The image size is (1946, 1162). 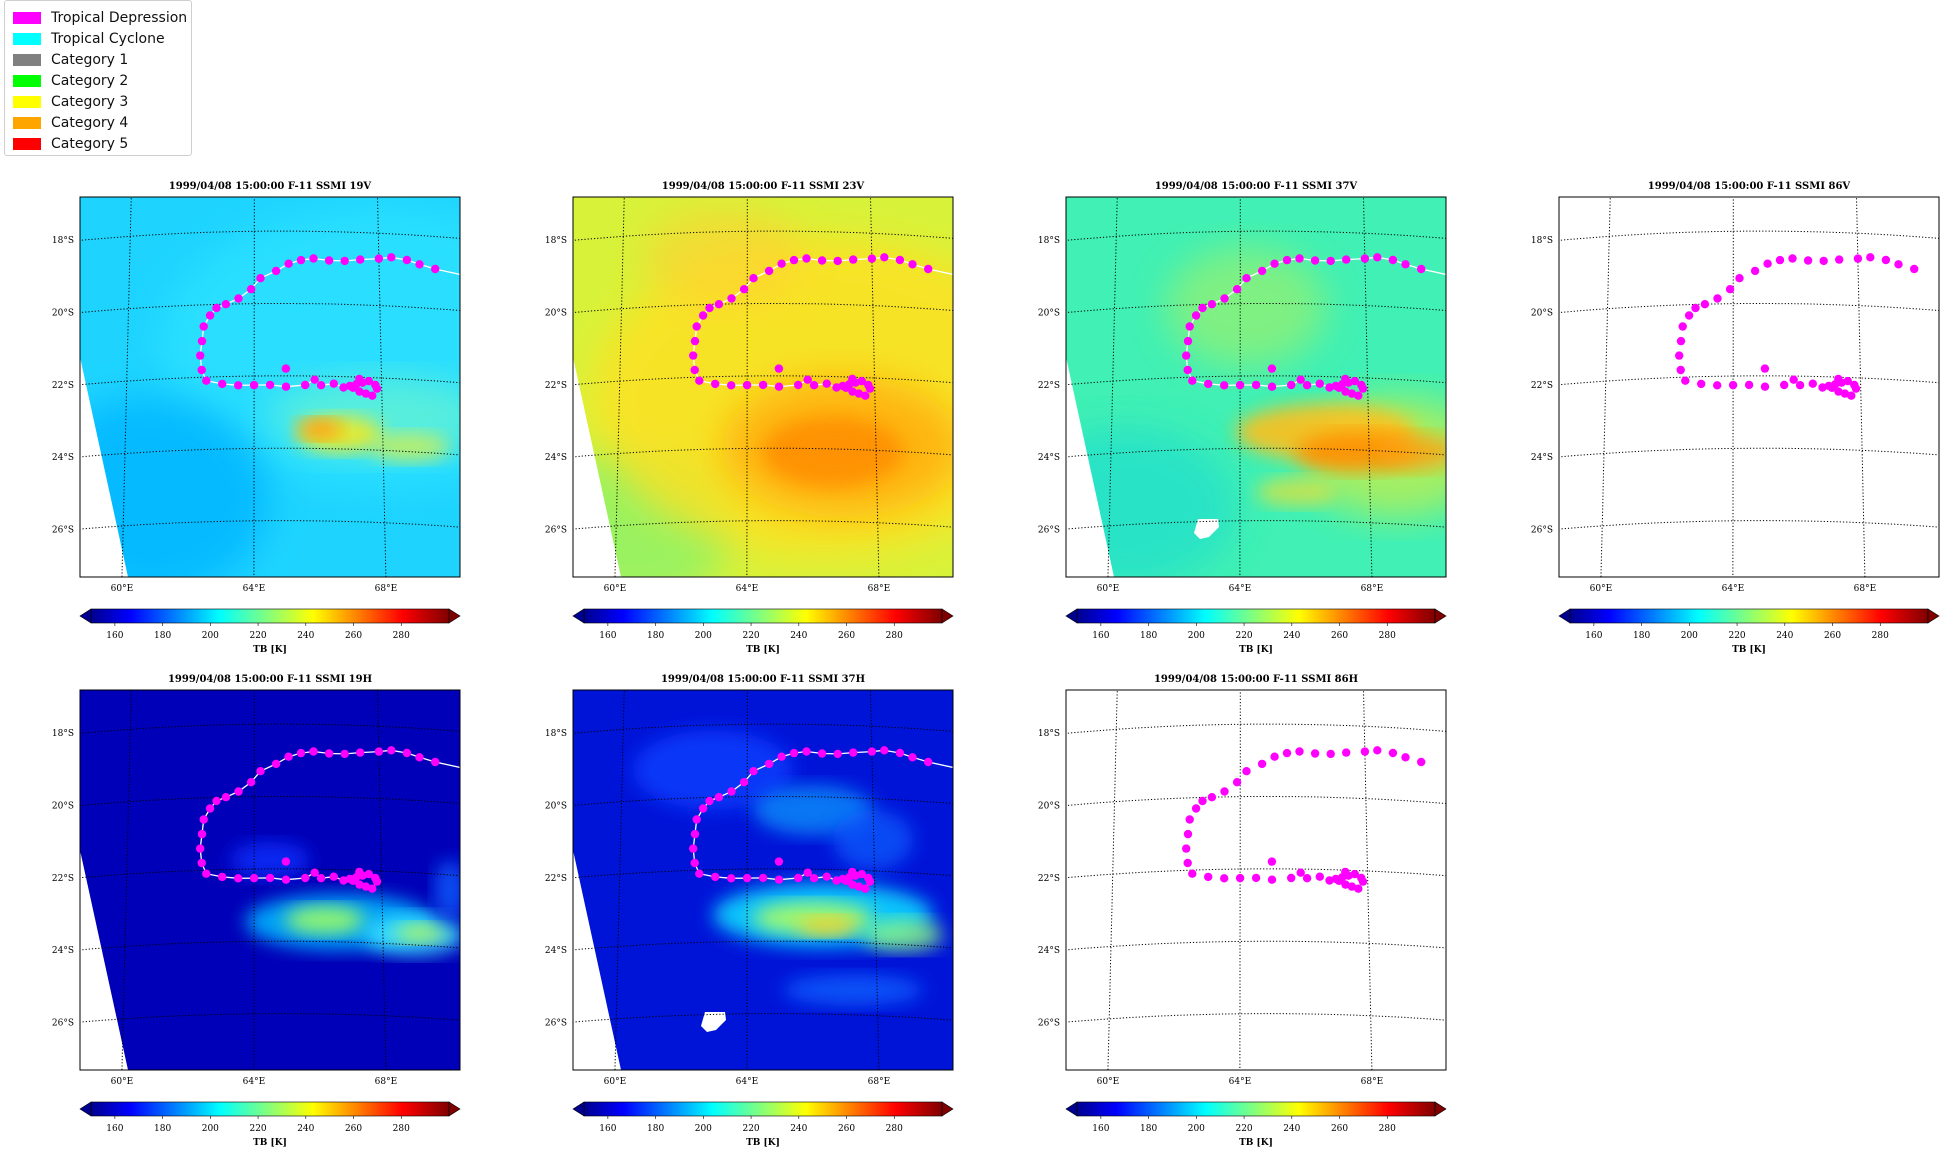 I want to click on panel-title: 1999/04/08 15:00:00 F-11 SSMI 86V, so click(x=1749, y=186).